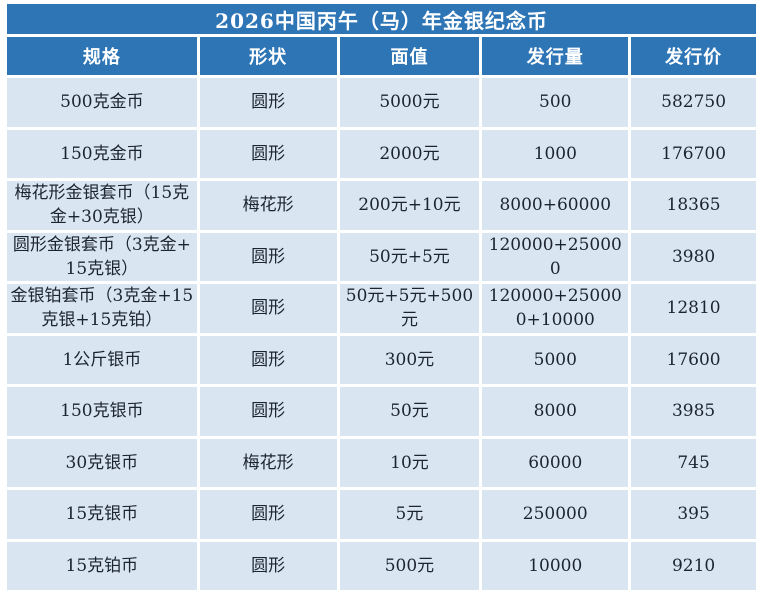  I want to click on table-cell-r5-c2: 圆形, so click(268, 308).